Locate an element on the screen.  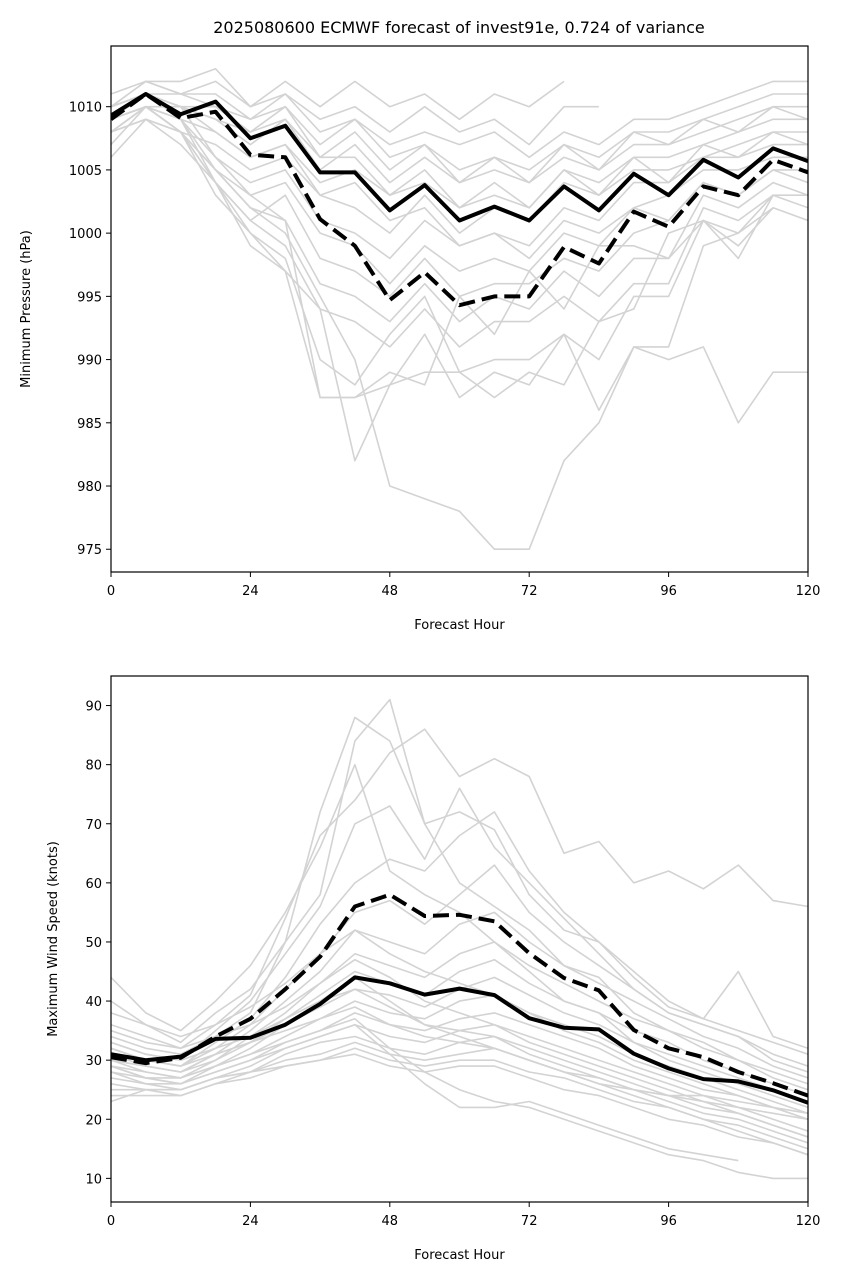
wind-y-tick-label: 20 is located at coordinates (93, 1120).